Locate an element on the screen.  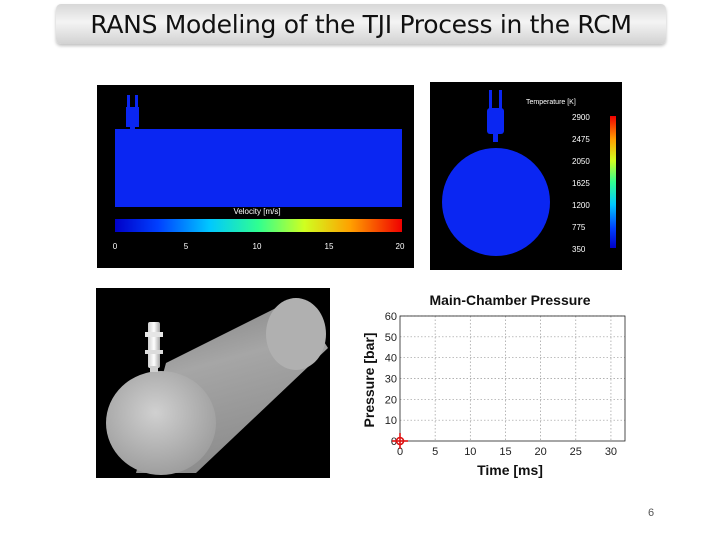
velocity-tick: 10 is located at coordinates (257, 246).